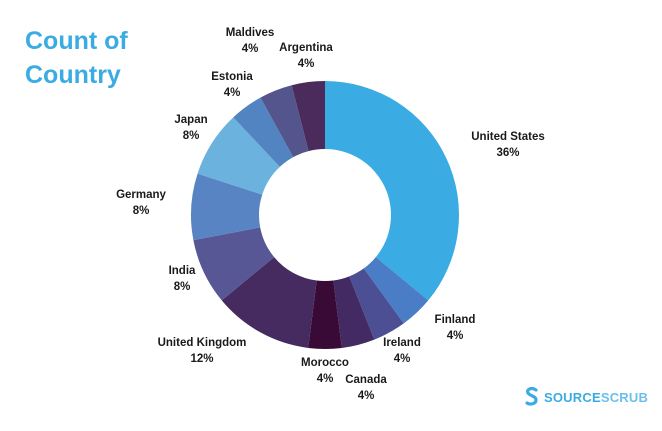 The width and height of the screenshot is (662, 431). What do you see at coordinates (226, 207) in the screenshot?
I see `slice-germany` at bounding box center [226, 207].